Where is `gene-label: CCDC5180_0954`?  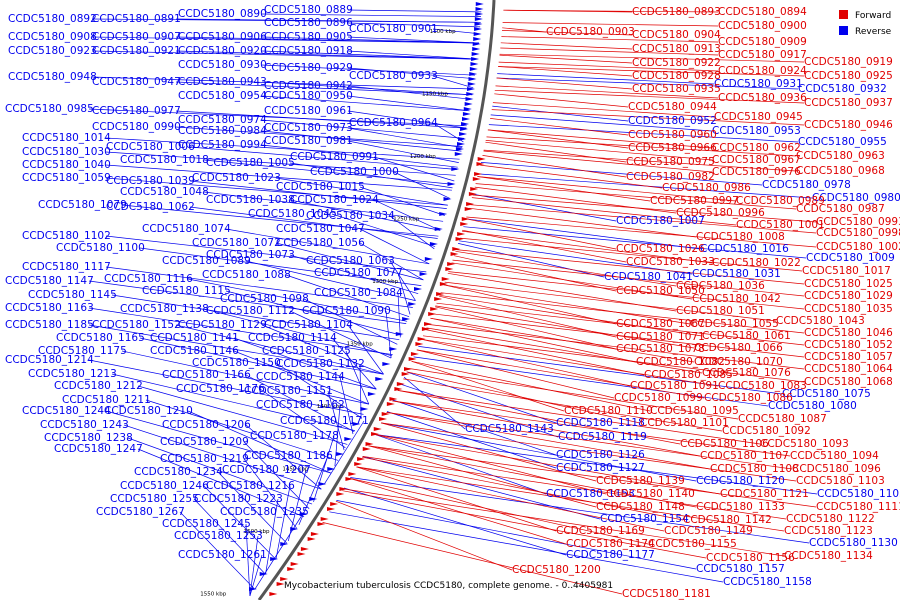 gene-label: CCDC5180_0954 is located at coordinates (222, 96).